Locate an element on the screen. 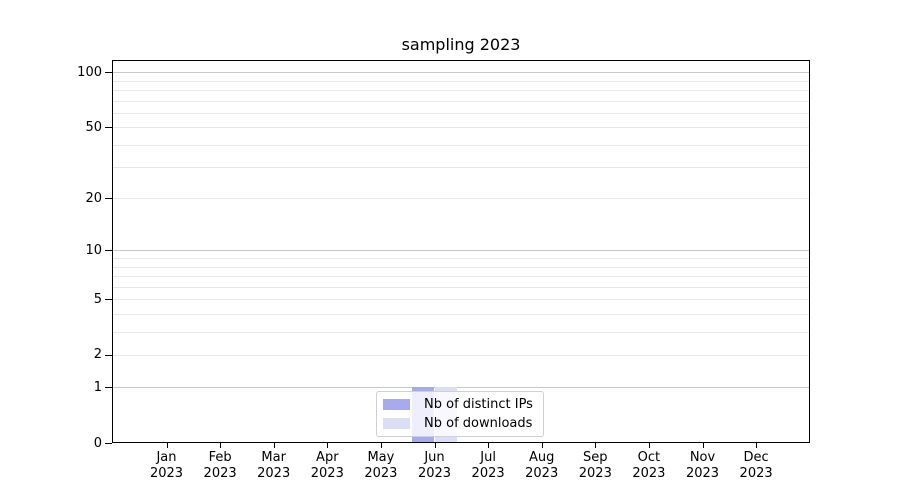 The width and height of the screenshot is (900, 500). x-tick-label: Jan 2023 is located at coordinates (167, 466).